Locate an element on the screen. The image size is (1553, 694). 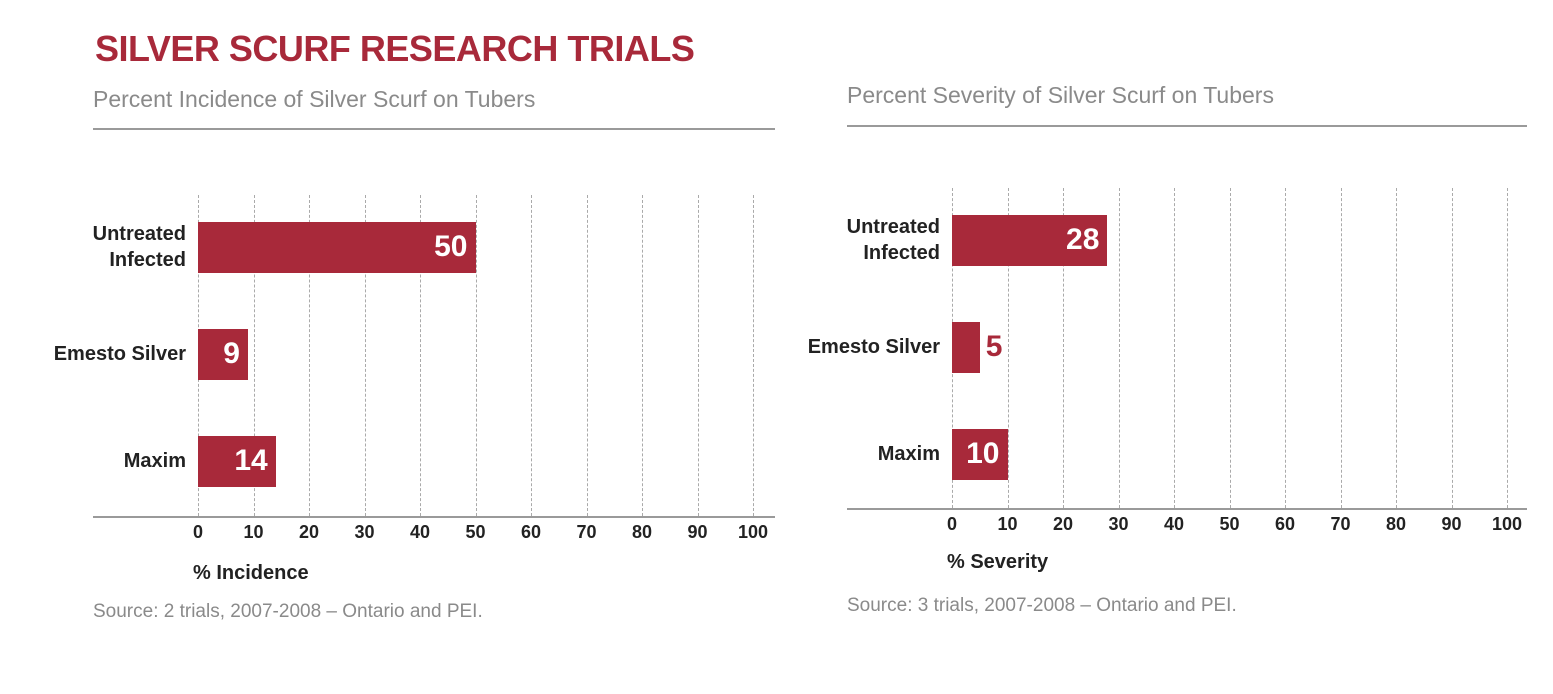
page-title: SILVER SCURF RESEARCH TRIALS is located at coordinates (395, 48).